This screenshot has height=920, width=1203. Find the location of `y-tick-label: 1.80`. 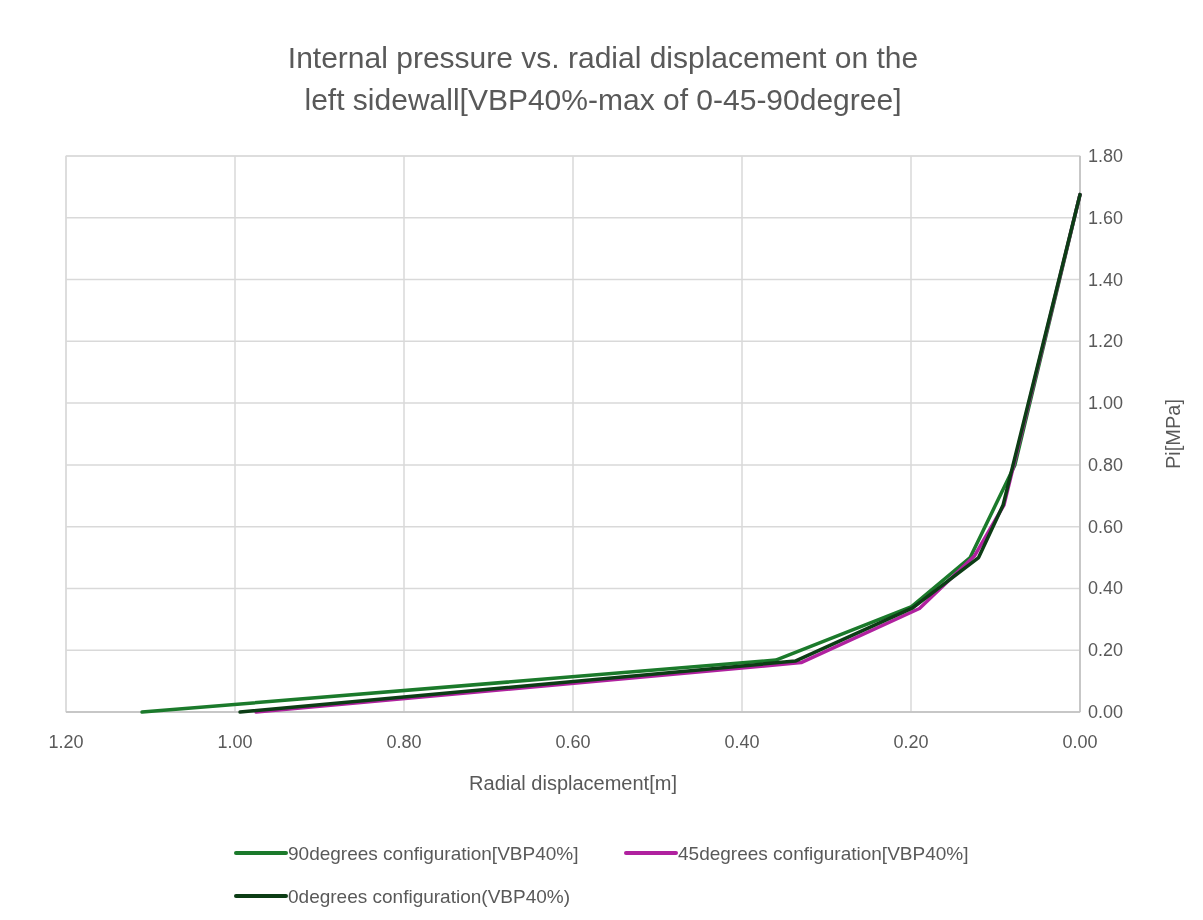

y-tick-label: 1.80 is located at coordinates (1106, 156).